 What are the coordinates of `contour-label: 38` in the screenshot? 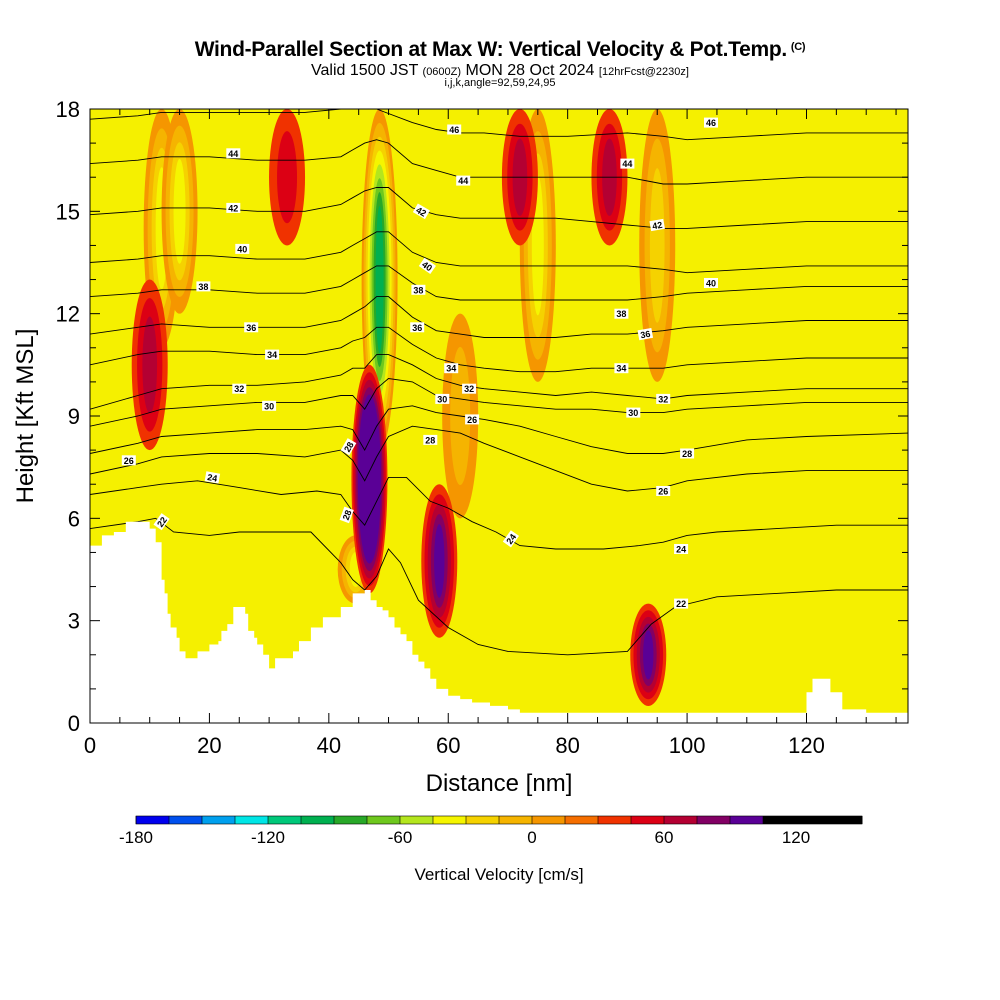 It's located at (203, 286).